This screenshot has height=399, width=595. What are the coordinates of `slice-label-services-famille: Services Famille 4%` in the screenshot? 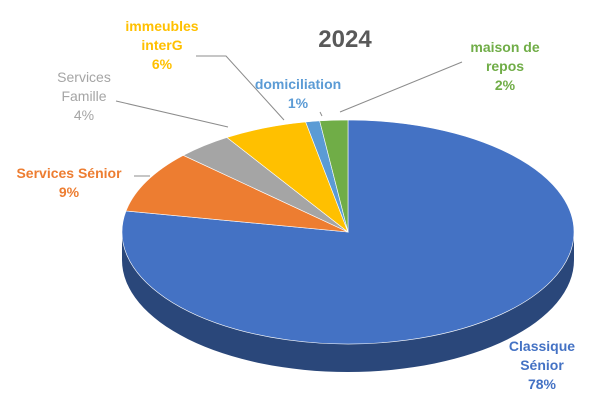 It's located at (84, 96).